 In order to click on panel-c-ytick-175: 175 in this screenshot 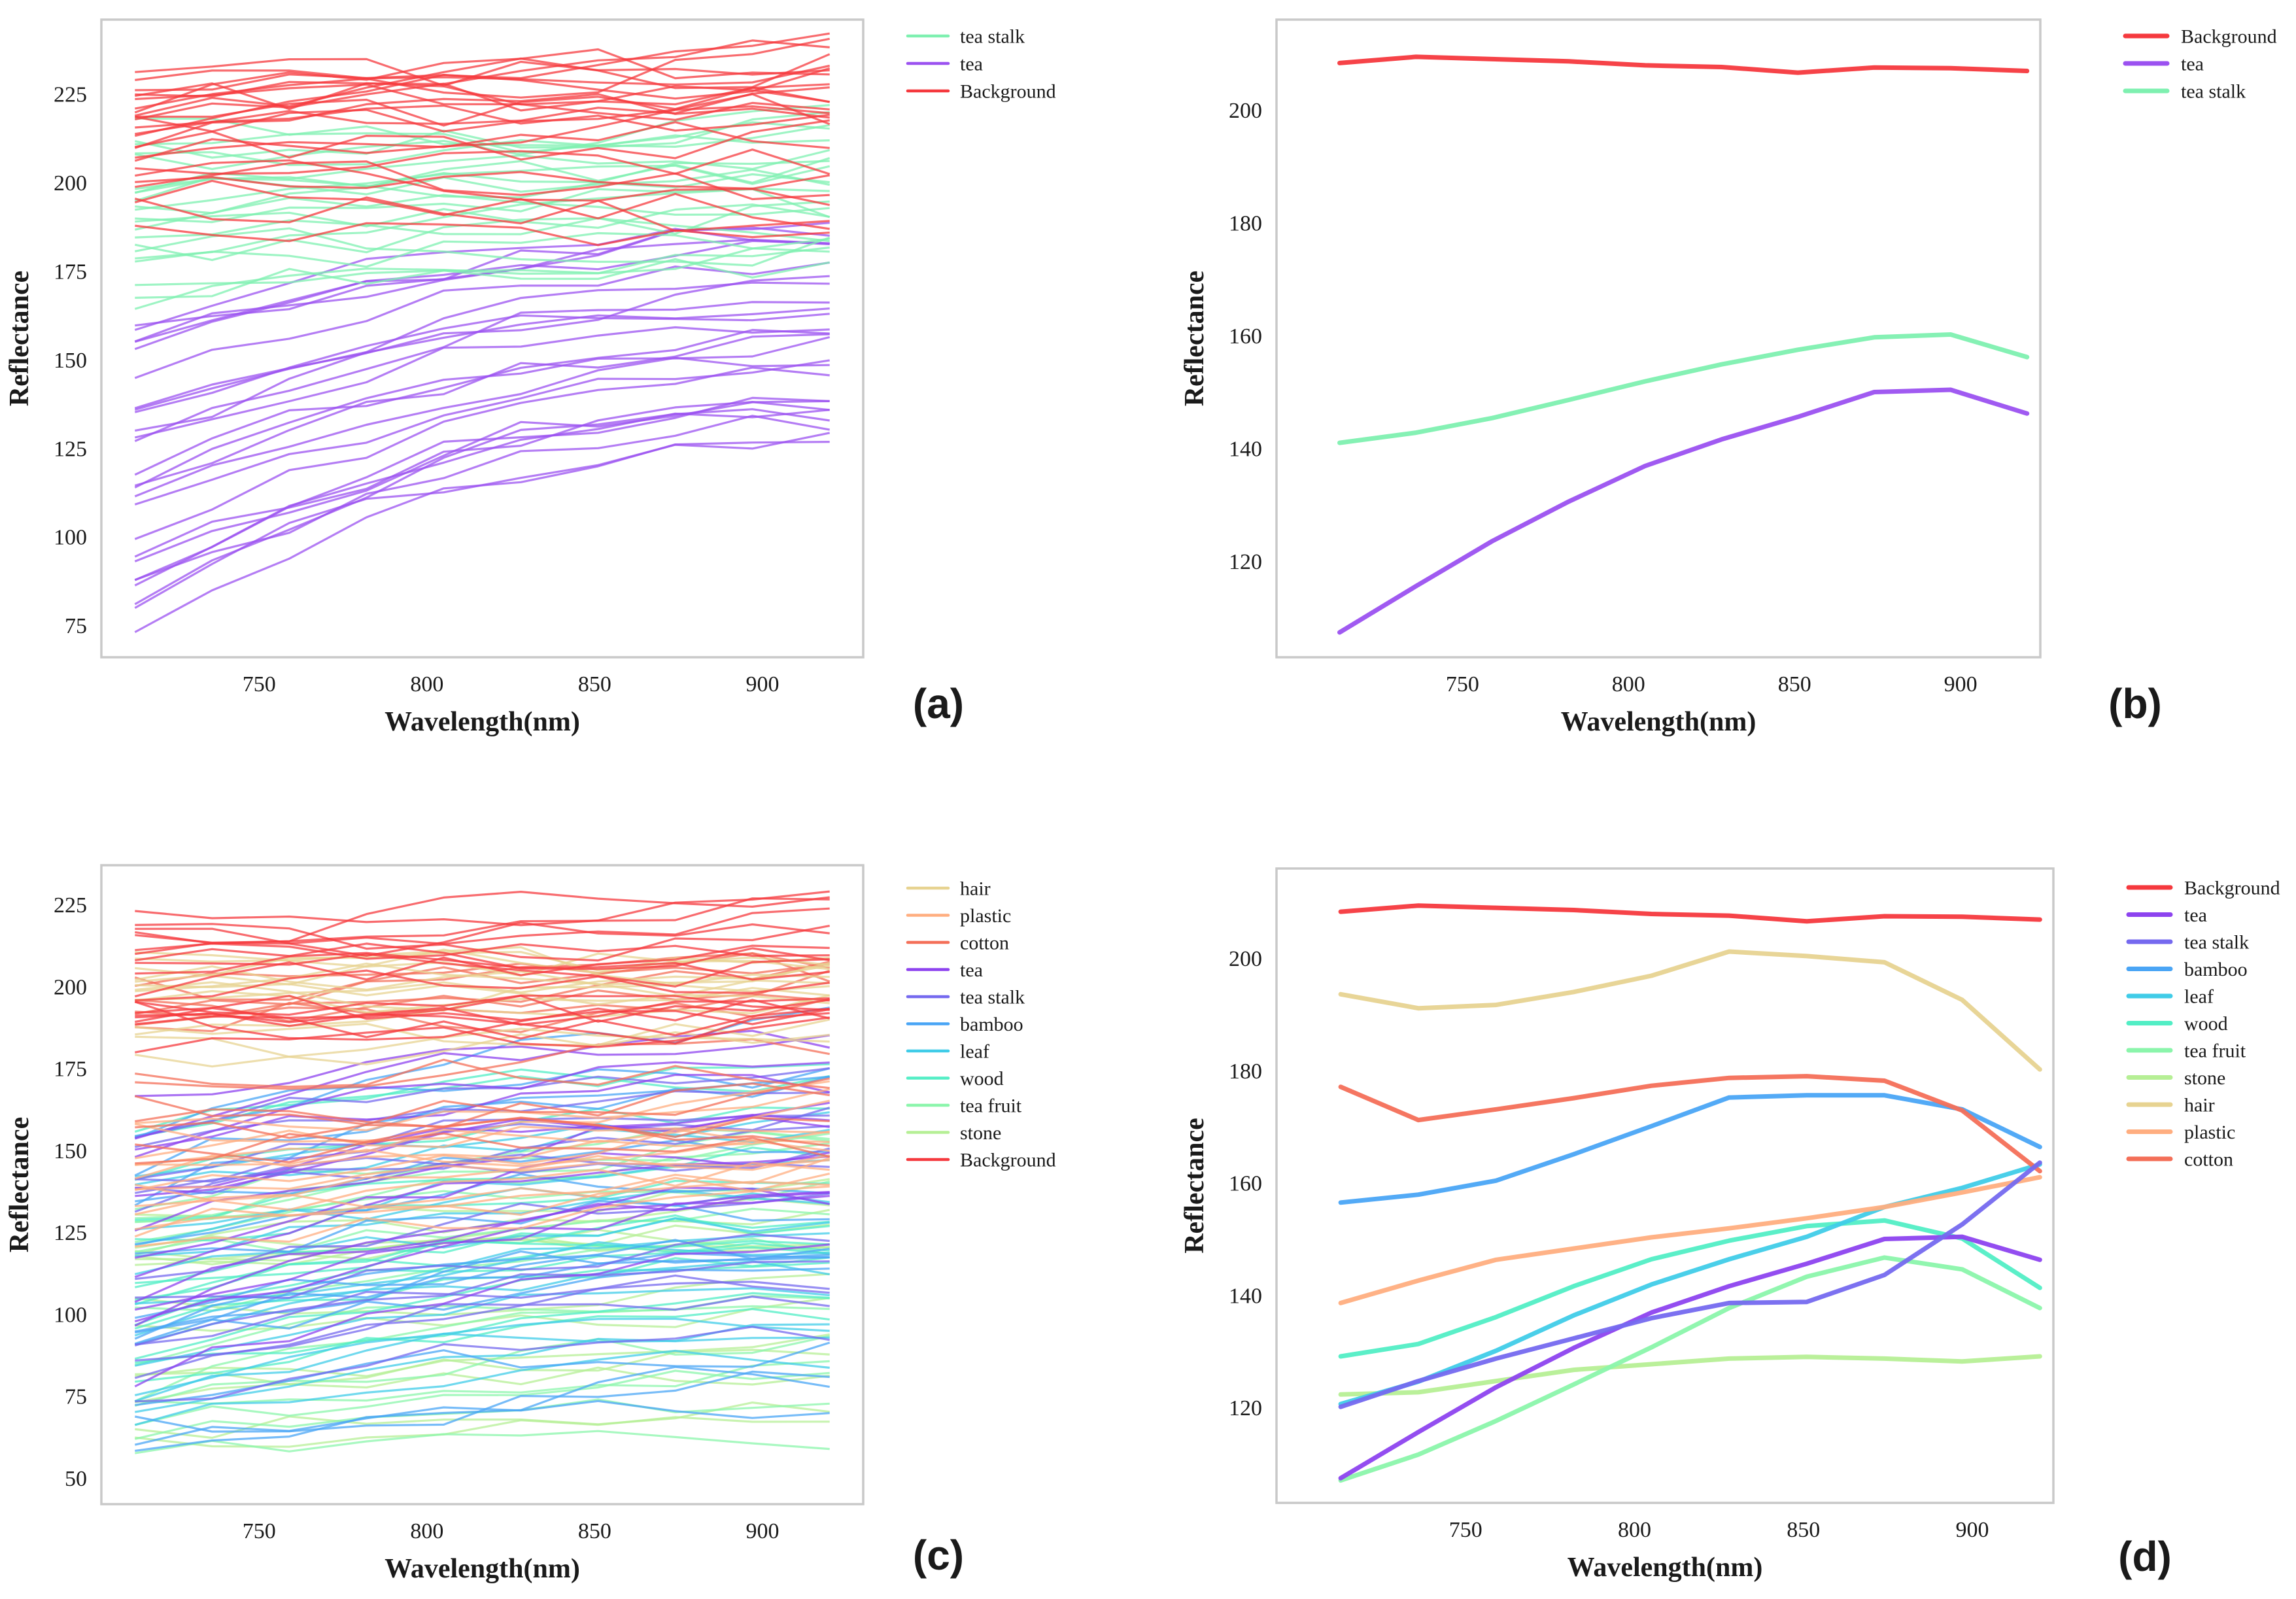, I will do `click(70, 1069)`.